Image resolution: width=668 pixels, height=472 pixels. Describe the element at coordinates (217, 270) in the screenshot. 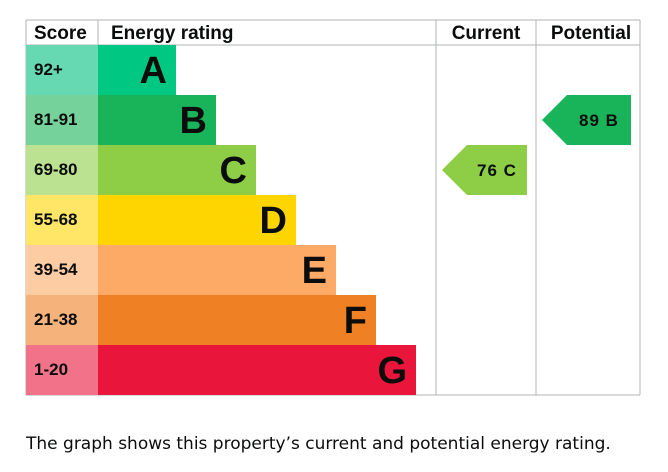

I see `band-bar-e` at that location.